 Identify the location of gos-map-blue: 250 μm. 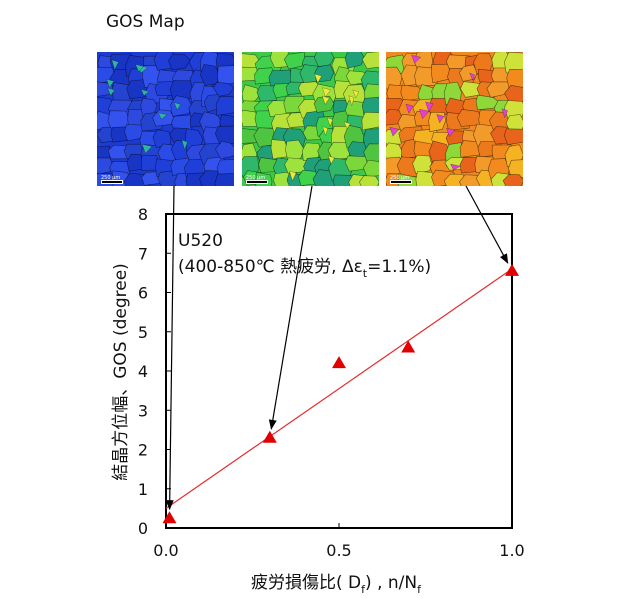
(165, 119).